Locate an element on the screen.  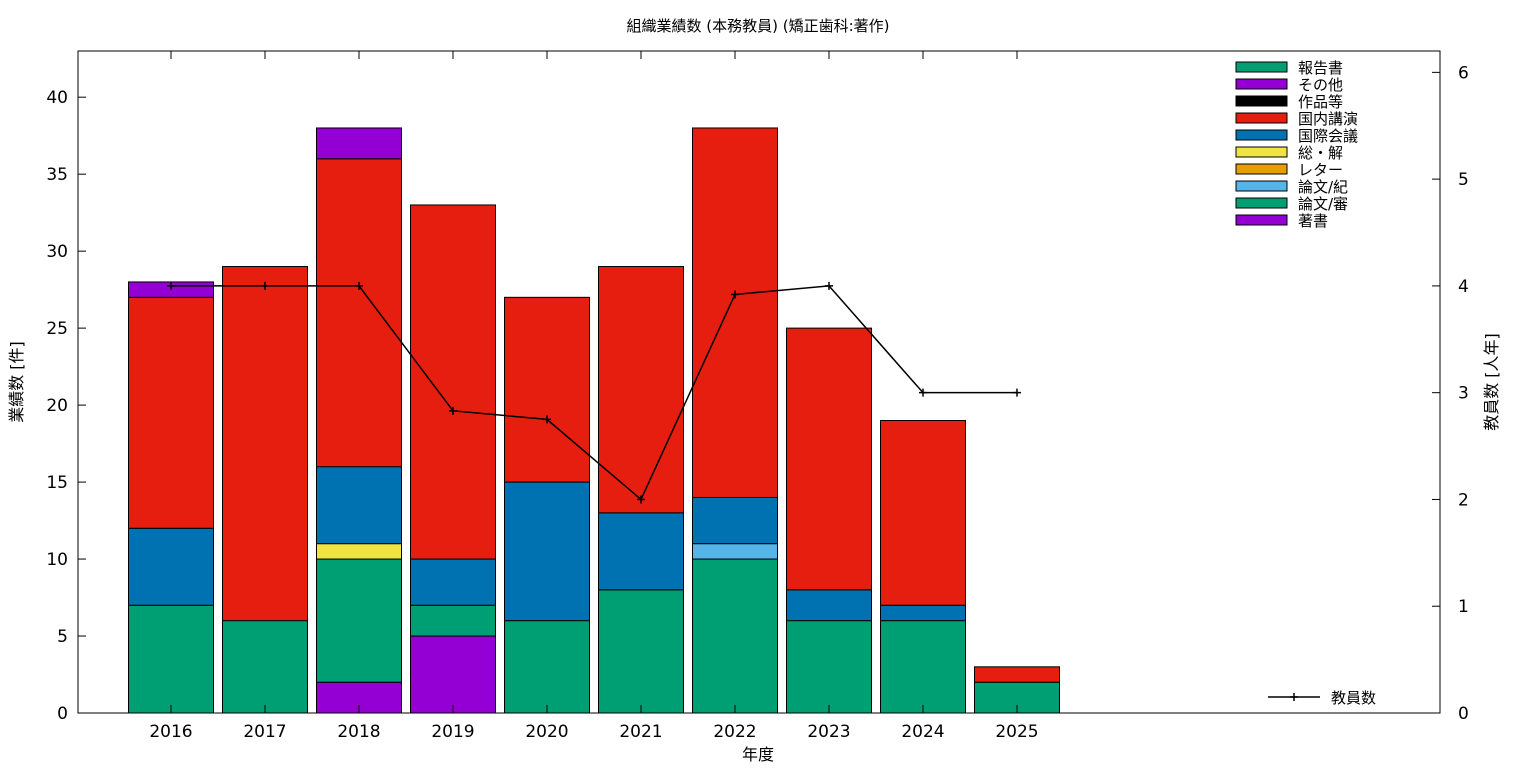
y-tick-label-30: 30 is located at coordinates (57, 252).